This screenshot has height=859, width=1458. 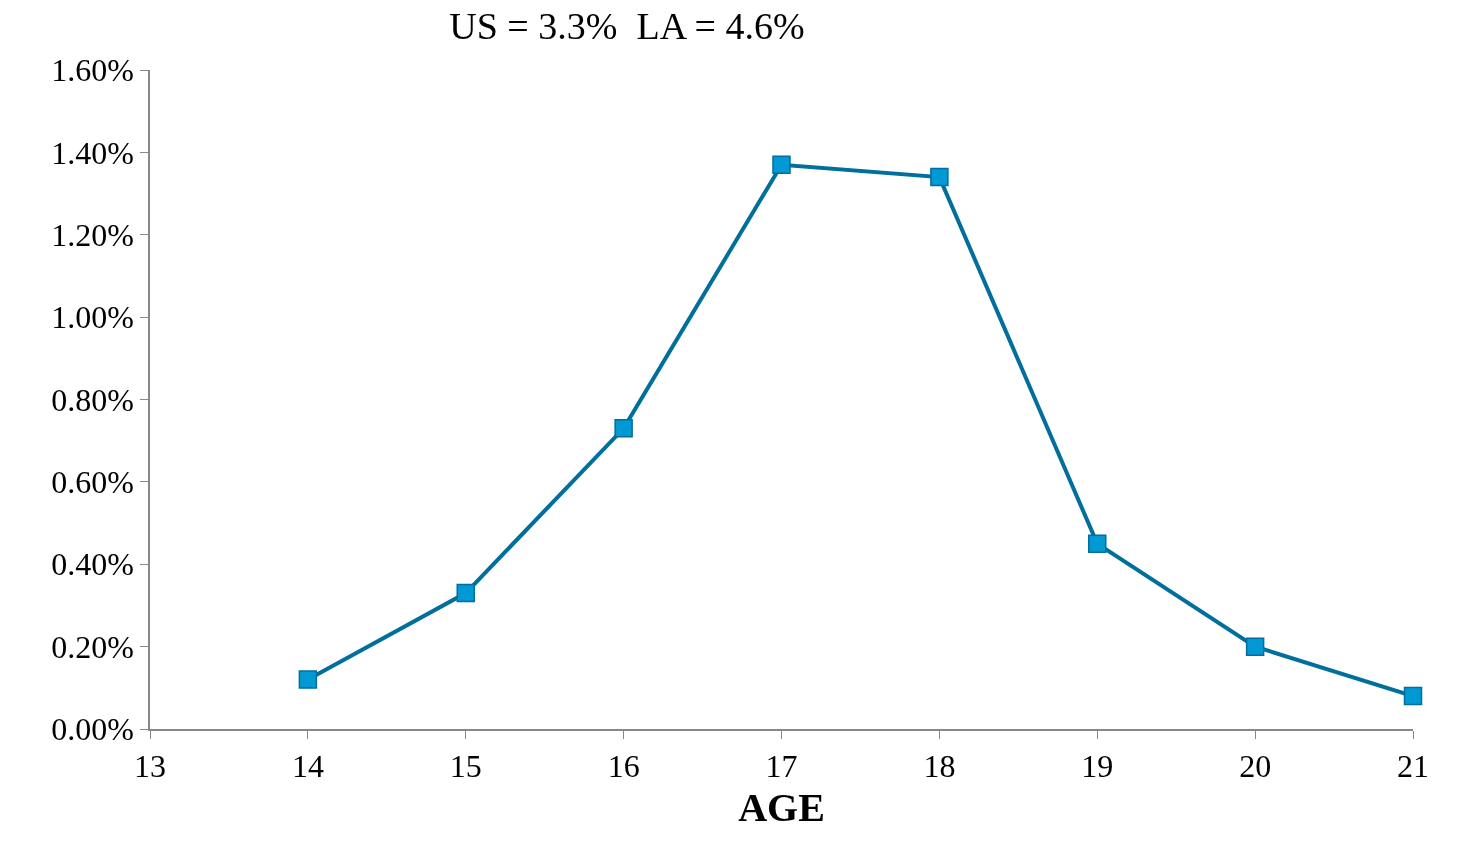 I want to click on x-tick-label: 16, so click(x=623, y=766).